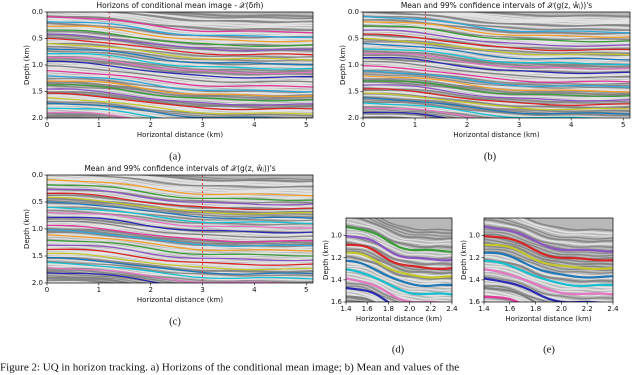  What do you see at coordinates (150, 290) in the screenshot?
I see `x-tick-label: 2` at bounding box center [150, 290].